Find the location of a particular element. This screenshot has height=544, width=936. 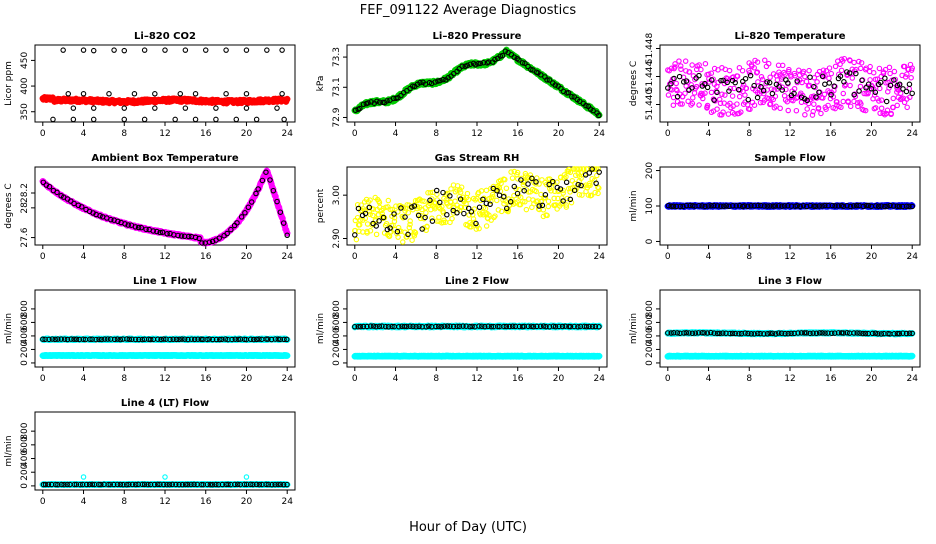

y-tick-label: 350 is located at coordinates (25, 111).